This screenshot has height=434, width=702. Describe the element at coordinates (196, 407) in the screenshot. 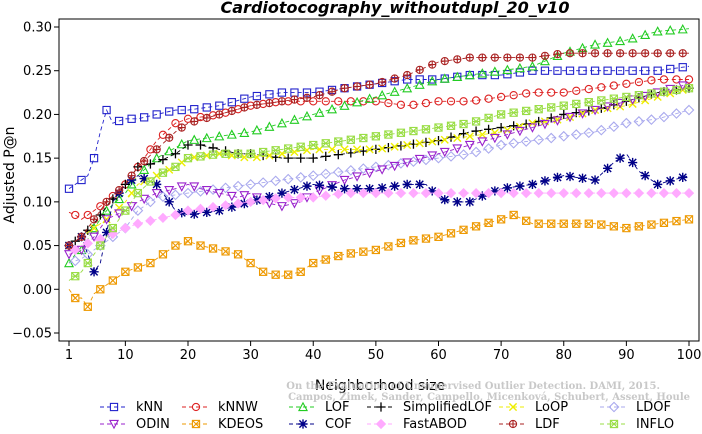

I see `legend-marker` at that location.